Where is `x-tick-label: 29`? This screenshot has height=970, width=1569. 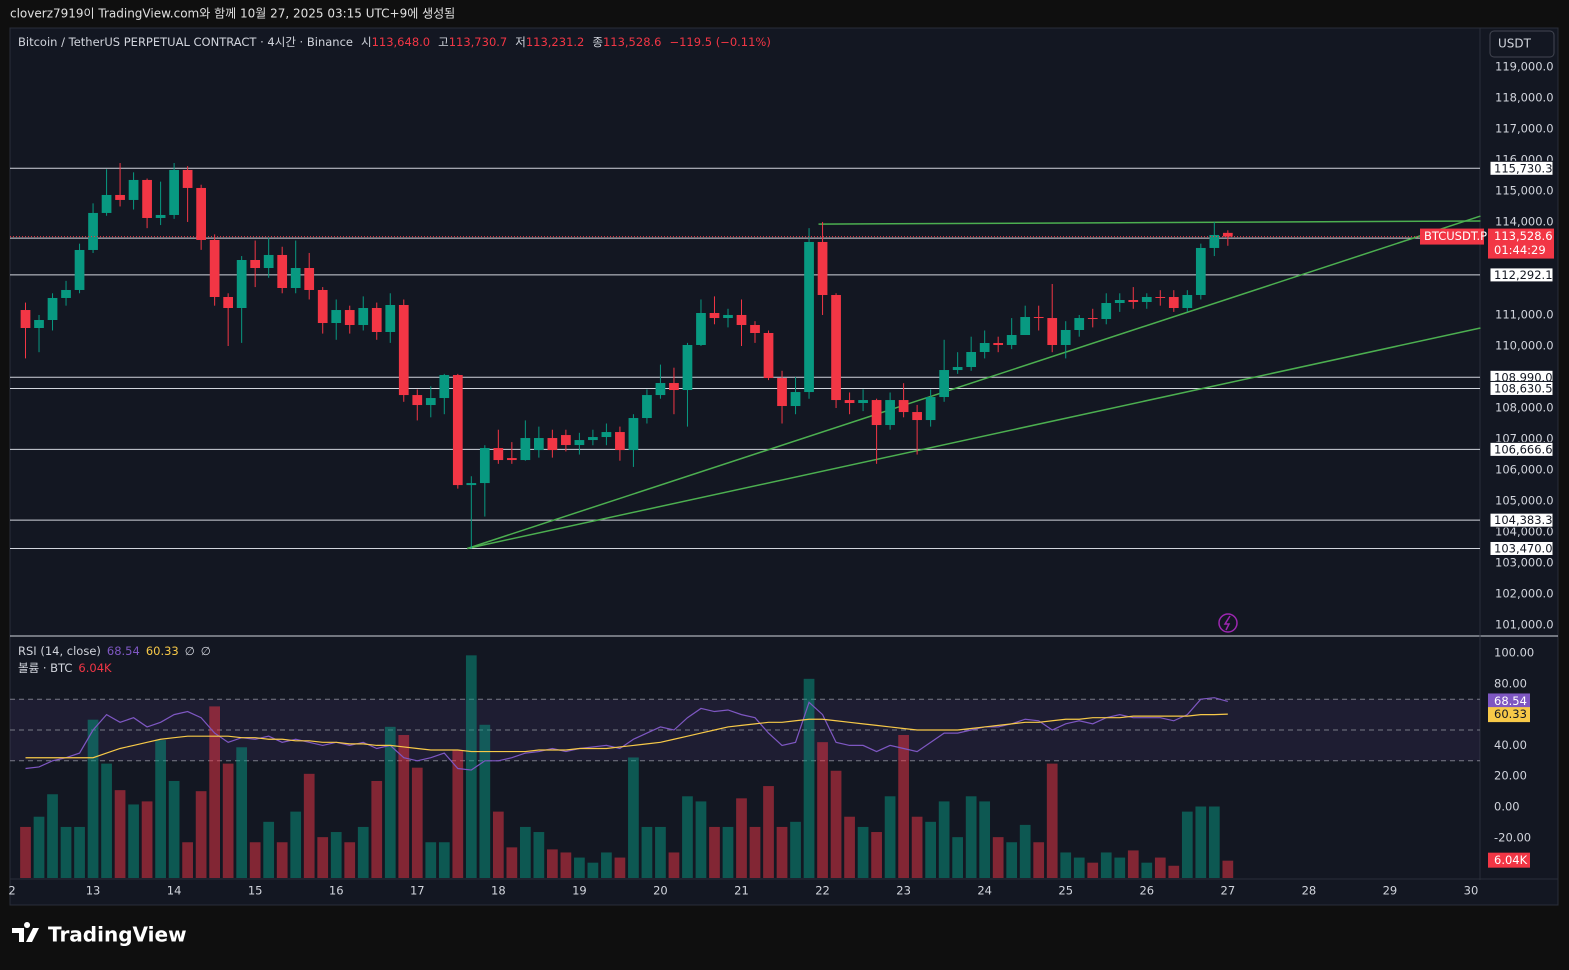
x-tick-label: 29 is located at coordinates (1390, 891).